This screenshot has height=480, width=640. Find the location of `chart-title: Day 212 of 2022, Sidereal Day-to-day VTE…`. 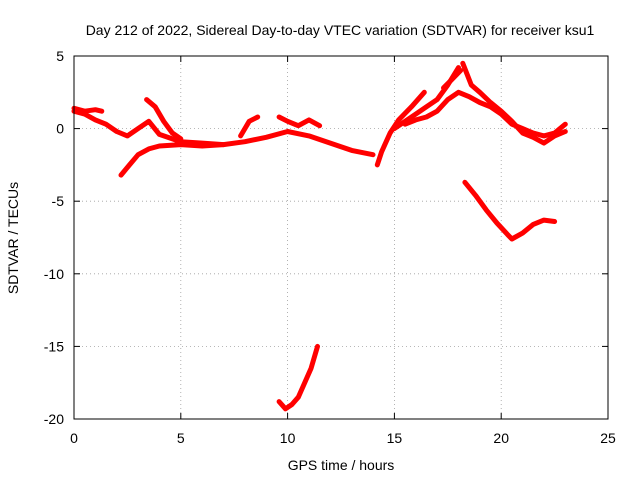

chart-title: Day 212 of 2022, Sidereal Day-to-day VTE… is located at coordinates (340, 30).